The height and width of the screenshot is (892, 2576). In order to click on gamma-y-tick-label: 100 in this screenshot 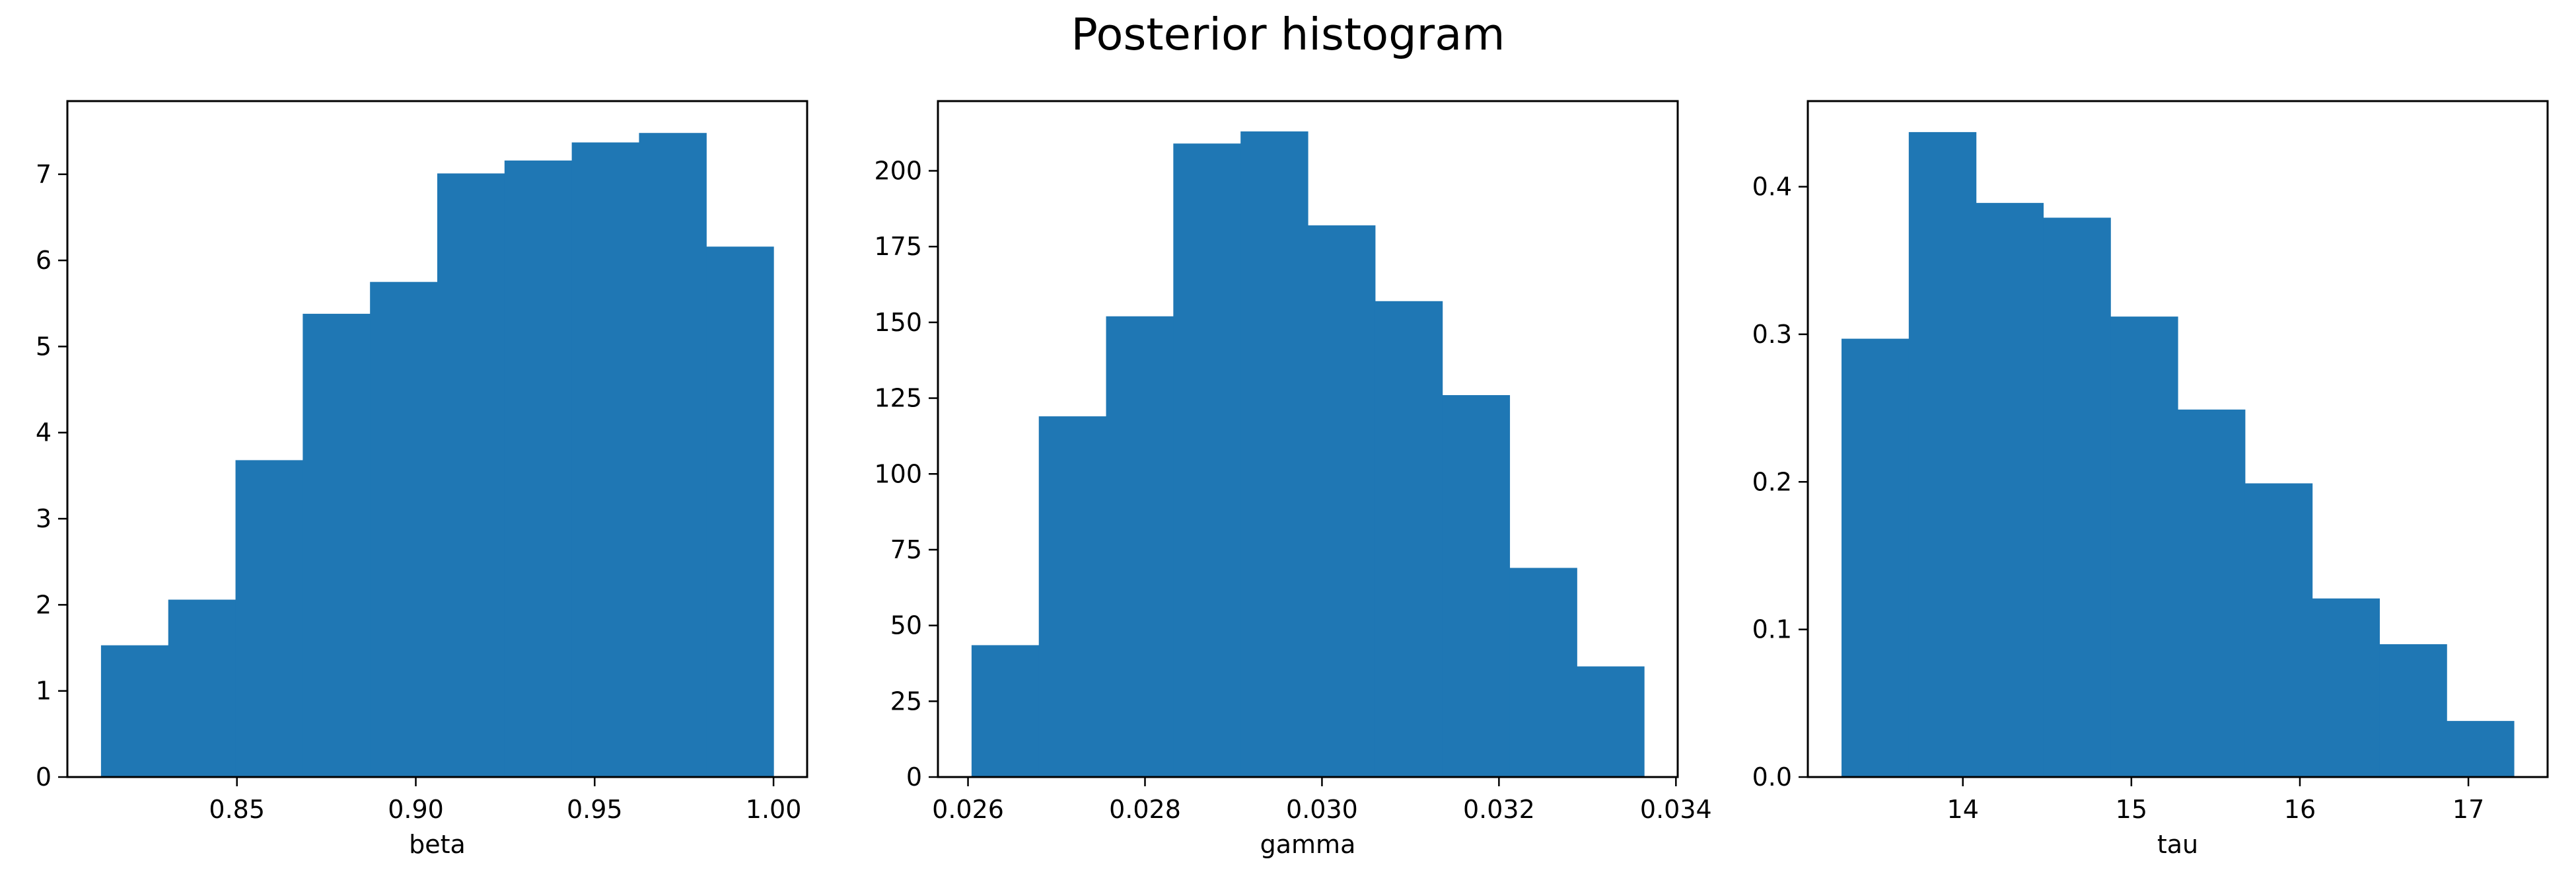, I will do `click(898, 473)`.